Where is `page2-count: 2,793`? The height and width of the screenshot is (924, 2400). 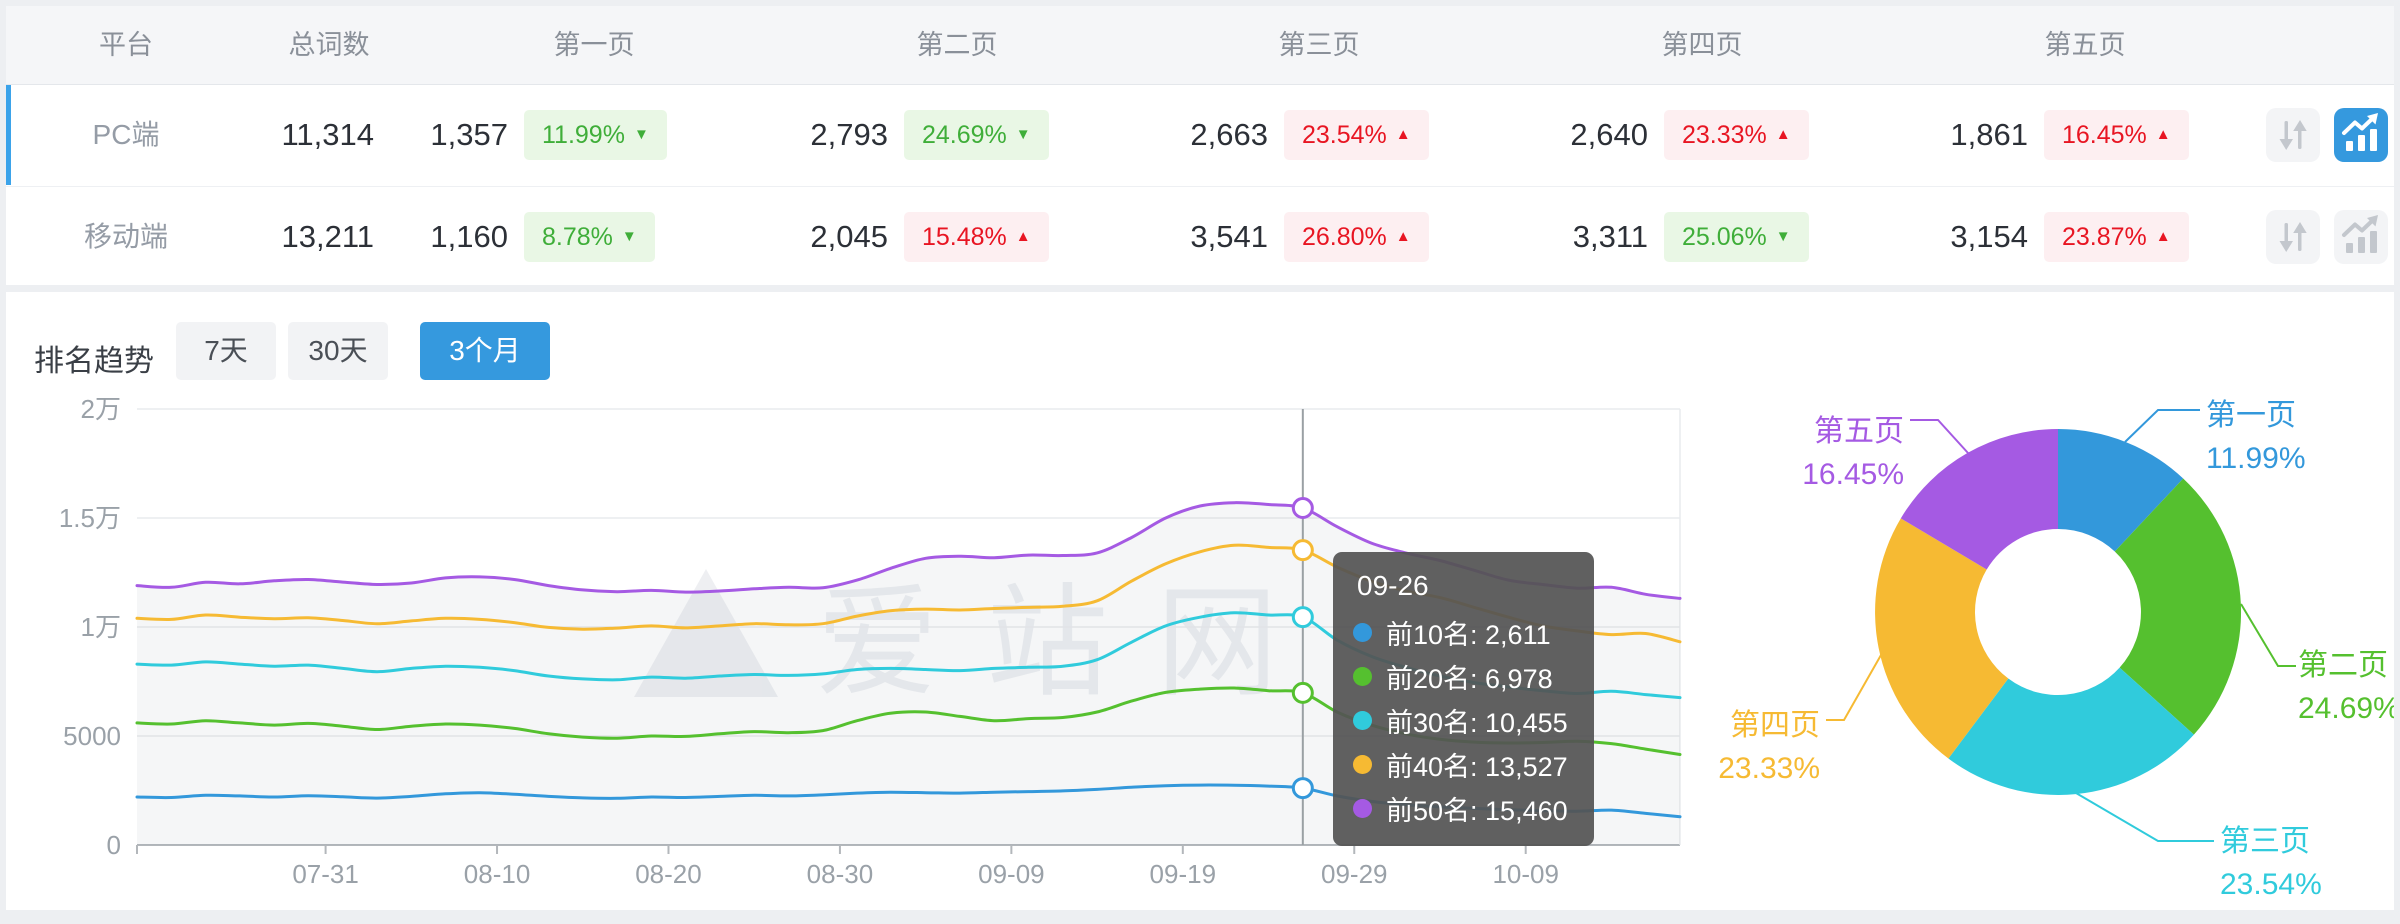 page2-count: 2,793 is located at coordinates (849, 134).